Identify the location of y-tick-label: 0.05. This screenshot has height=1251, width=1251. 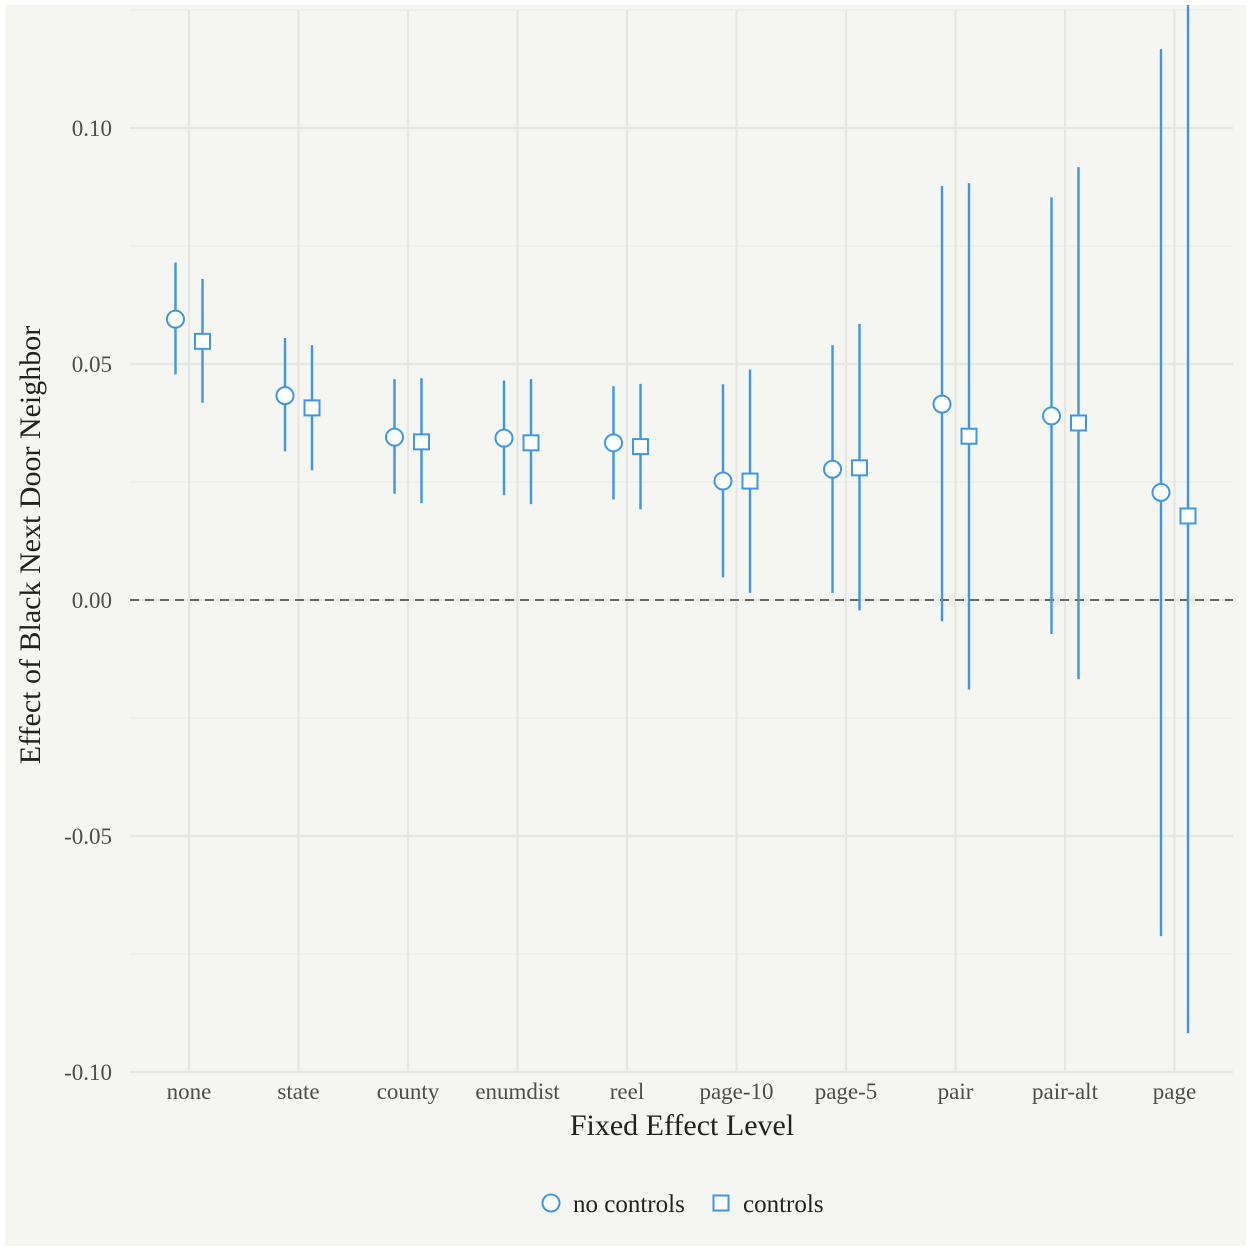
(92, 364).